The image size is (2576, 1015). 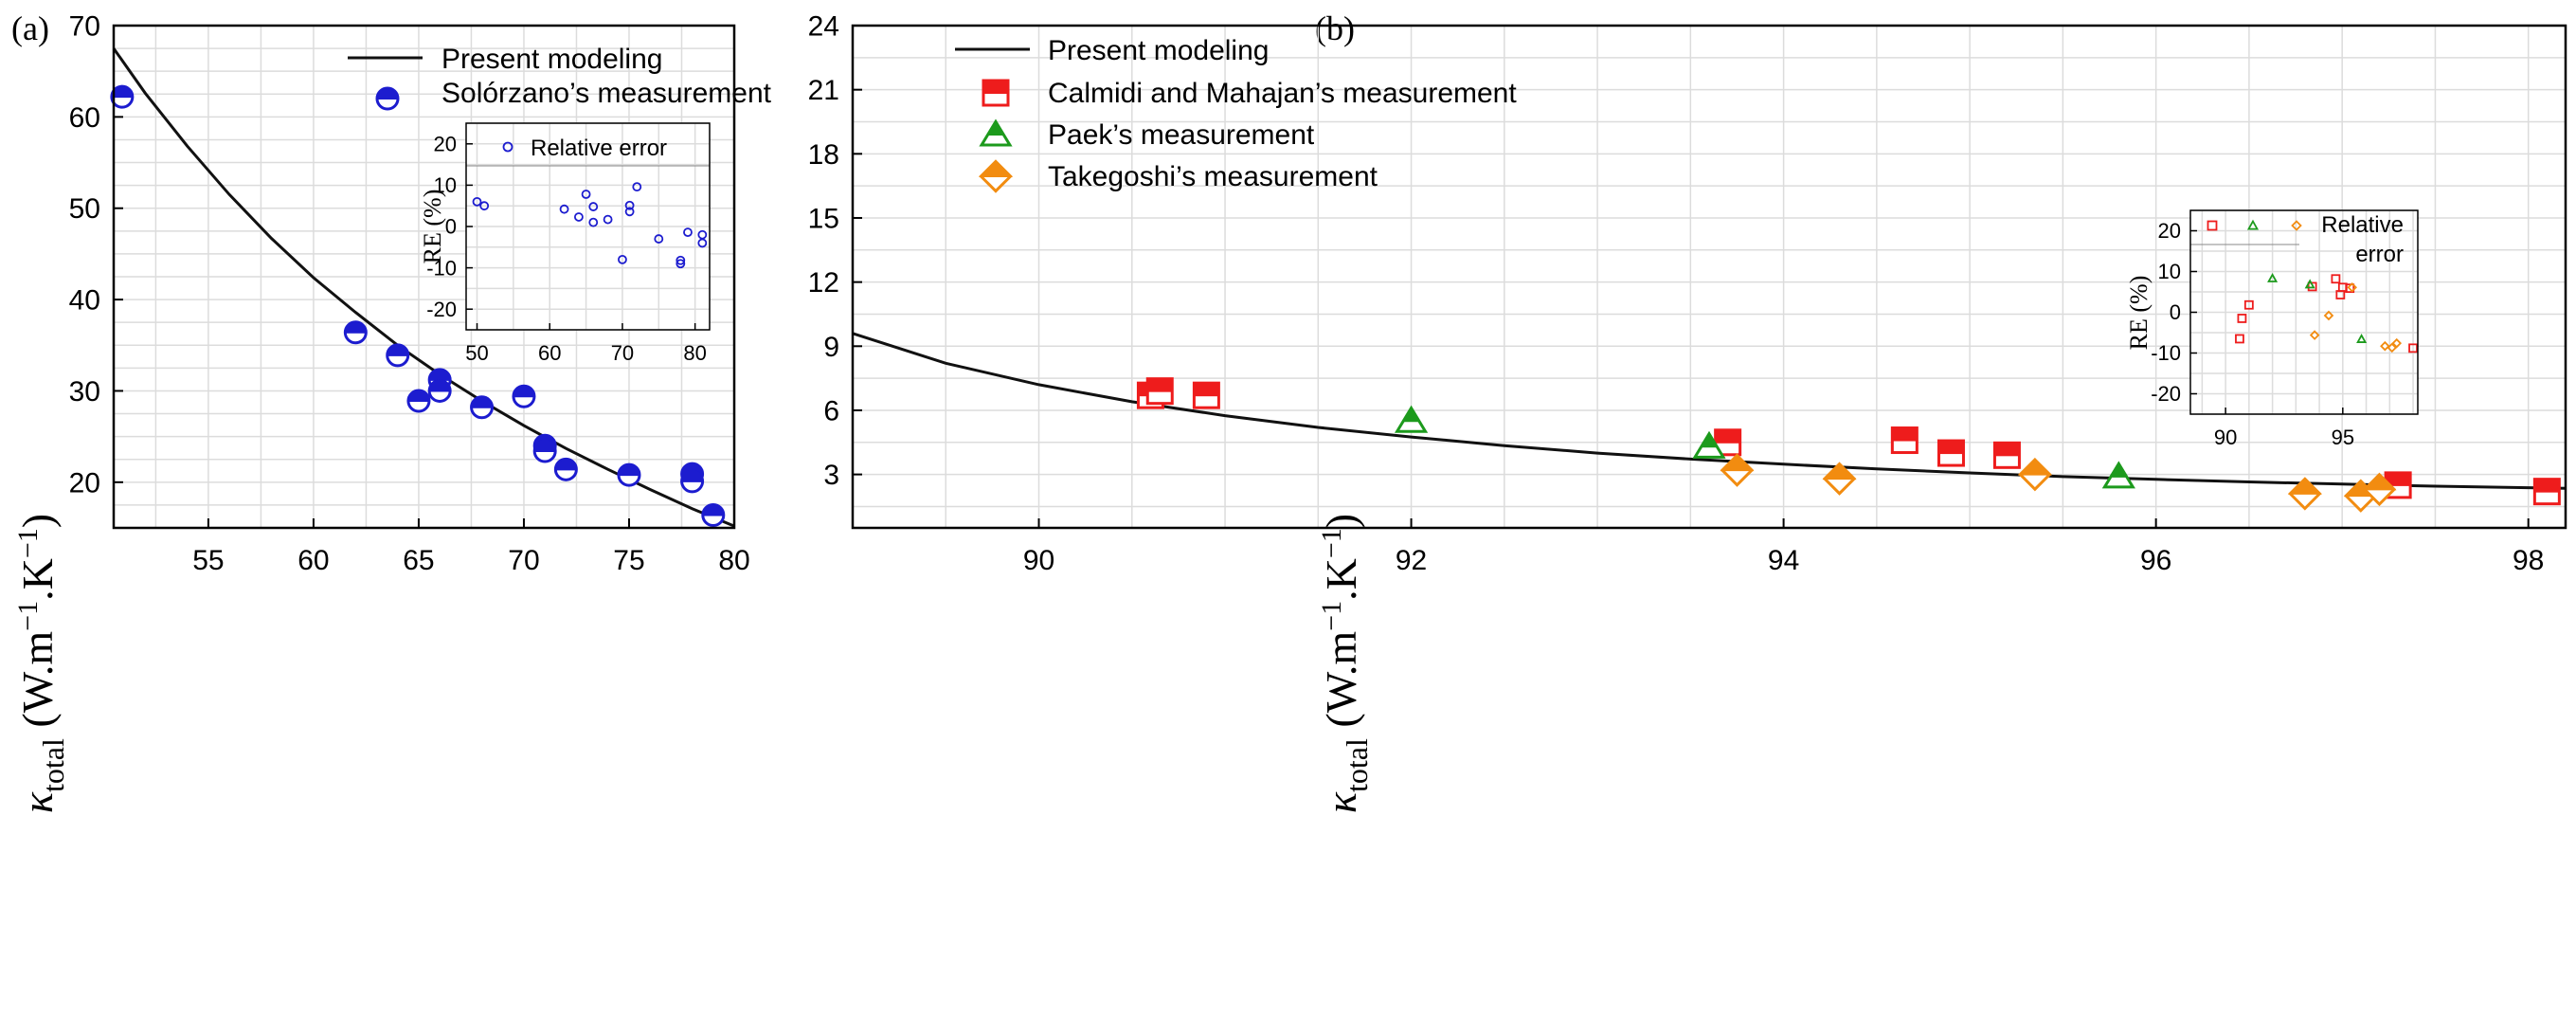 I want to click on panel-b-ytick-label: 9, so click(x=831, y=347).